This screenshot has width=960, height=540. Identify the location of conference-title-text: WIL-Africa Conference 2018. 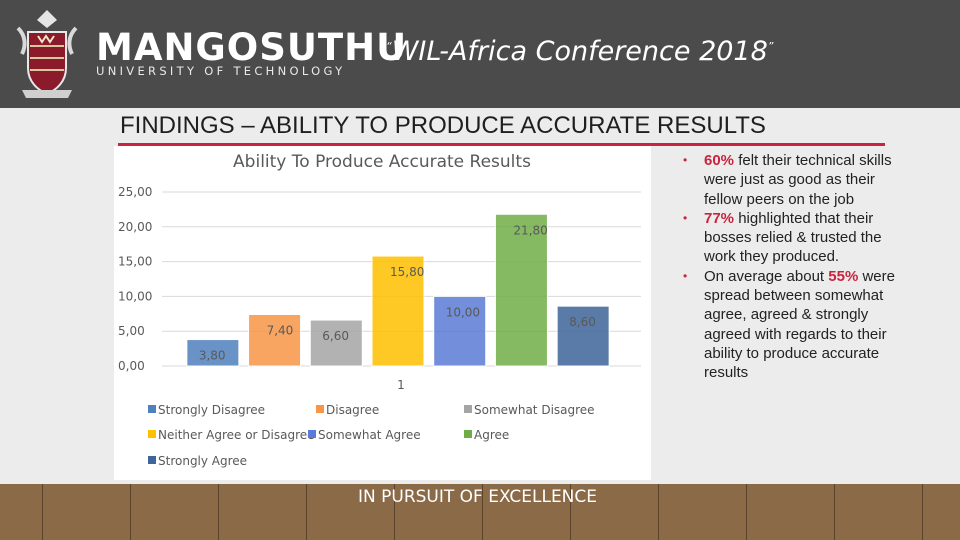
(579, 51).